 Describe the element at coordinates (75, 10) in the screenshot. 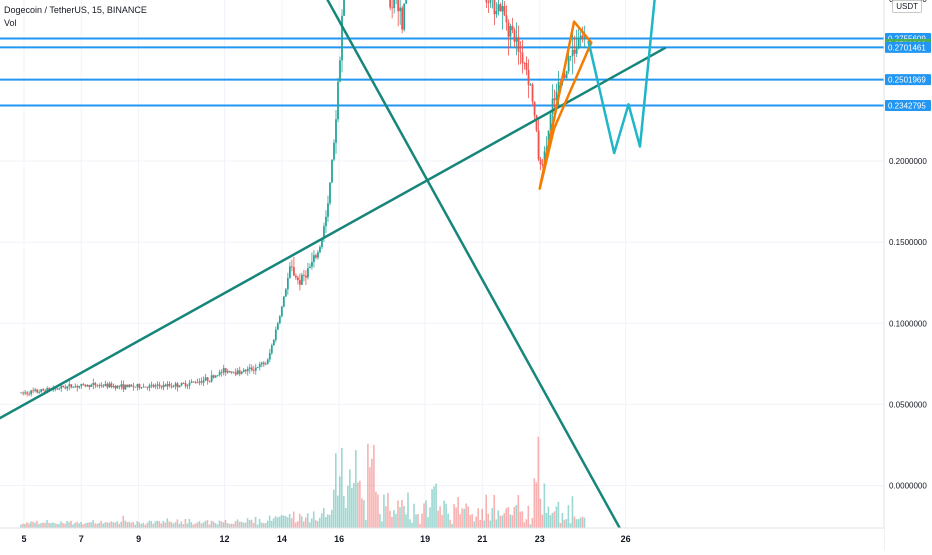

I see `symbol-title: Dogecoin / TetherUS, 15, BINANCE` at that location.